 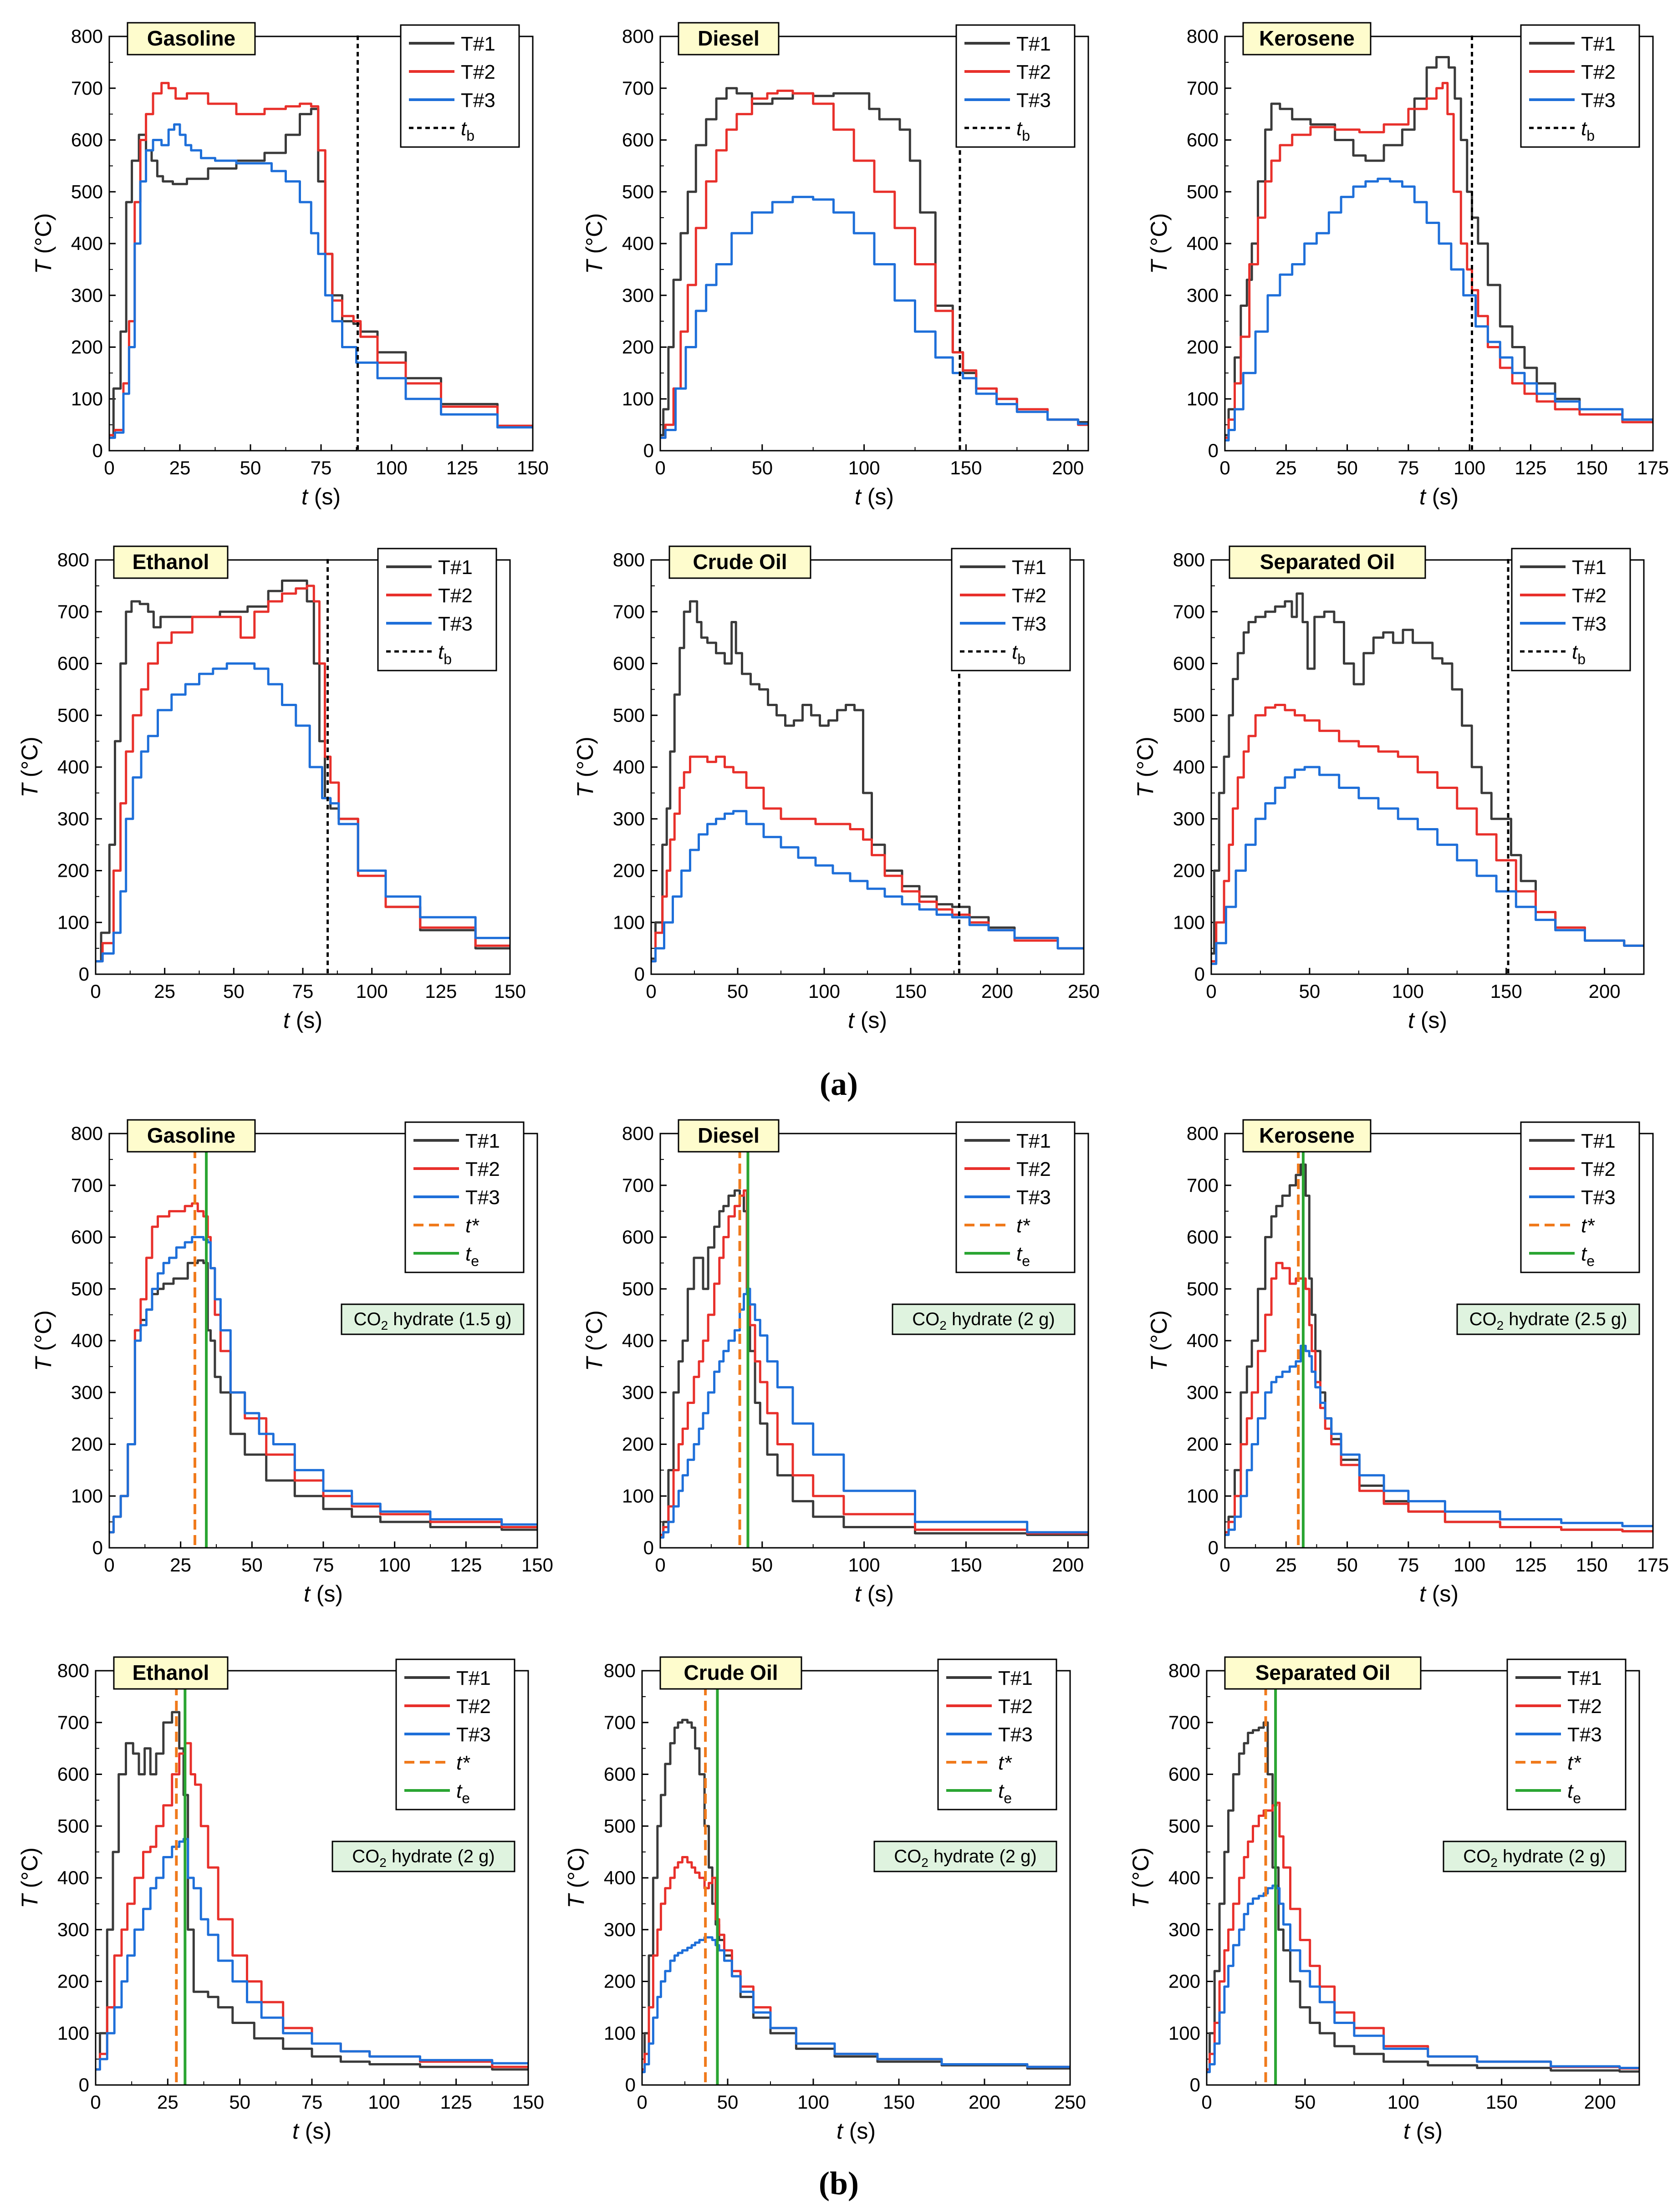 I want to click on chart-title: Diesel, so click(x=729, y=38).